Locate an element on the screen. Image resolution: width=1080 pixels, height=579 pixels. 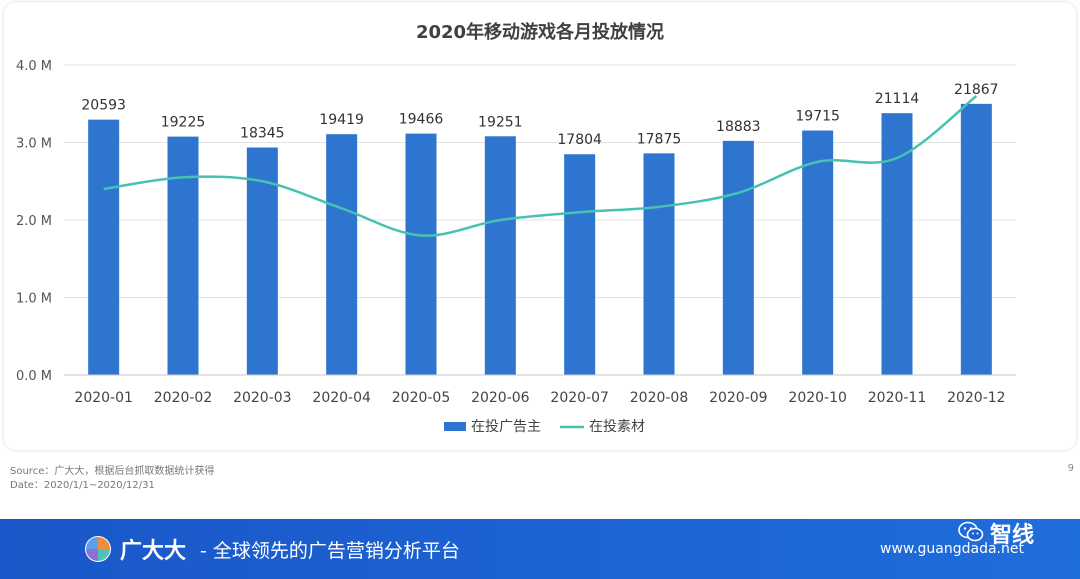
data-label: 19251 is located at coordinates (500, 122).